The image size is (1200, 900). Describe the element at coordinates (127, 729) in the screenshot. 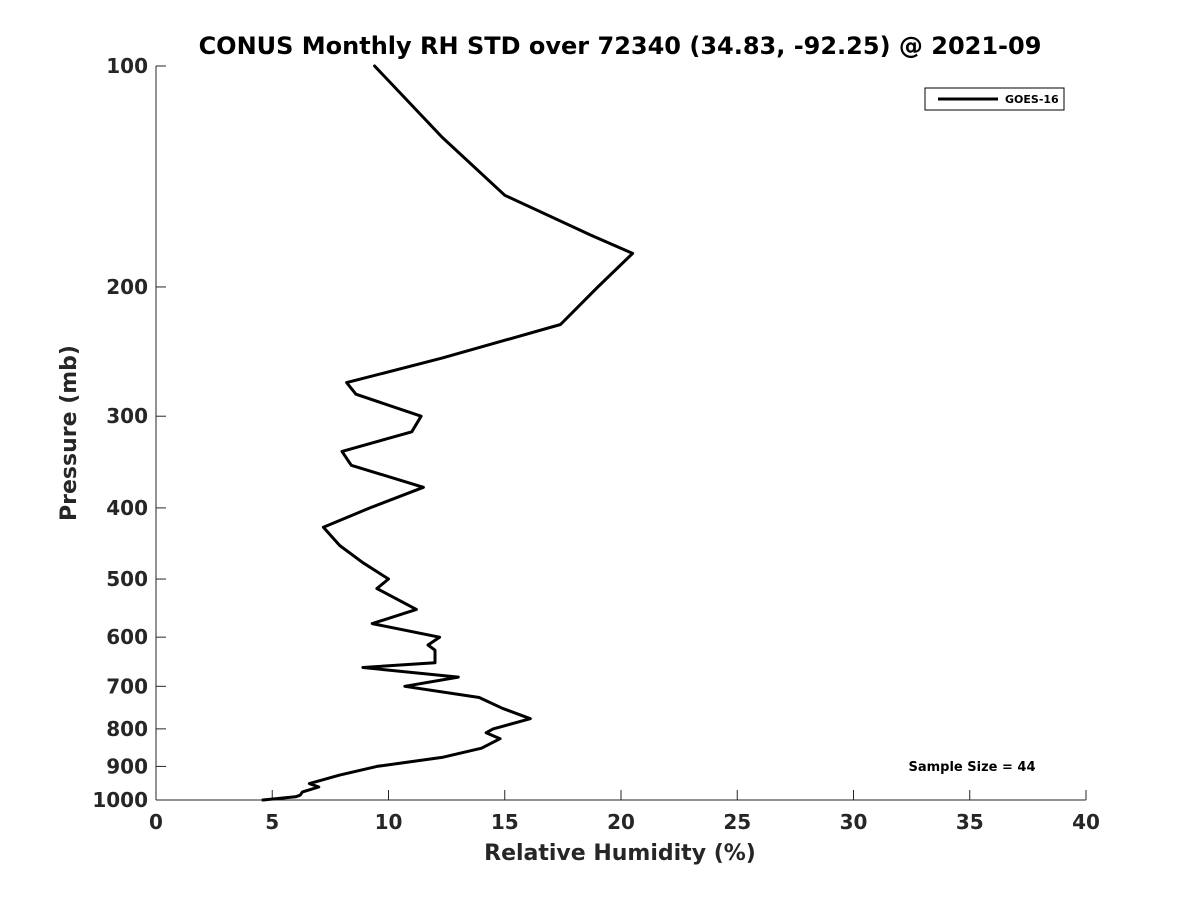

I see `y-tick-label: 800` at that location.